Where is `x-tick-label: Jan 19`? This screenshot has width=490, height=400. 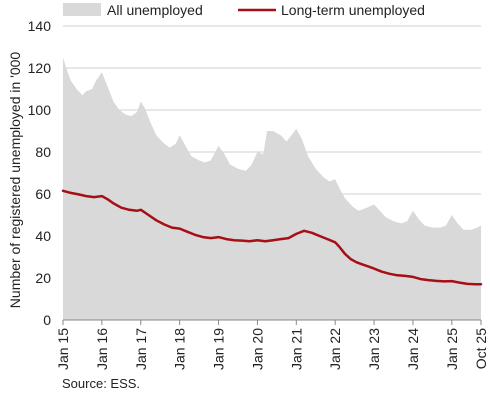
x-tick-label: Jan 19 is located at coordinates (219, 349).